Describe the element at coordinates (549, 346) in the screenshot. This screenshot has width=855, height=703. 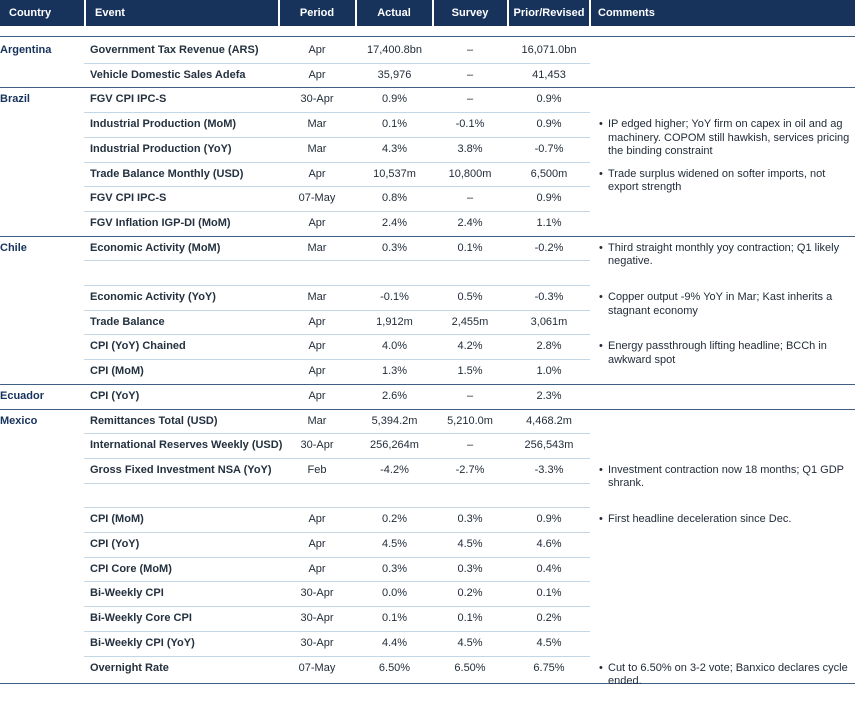
I see `cell-prior: 2.8%` at that location.